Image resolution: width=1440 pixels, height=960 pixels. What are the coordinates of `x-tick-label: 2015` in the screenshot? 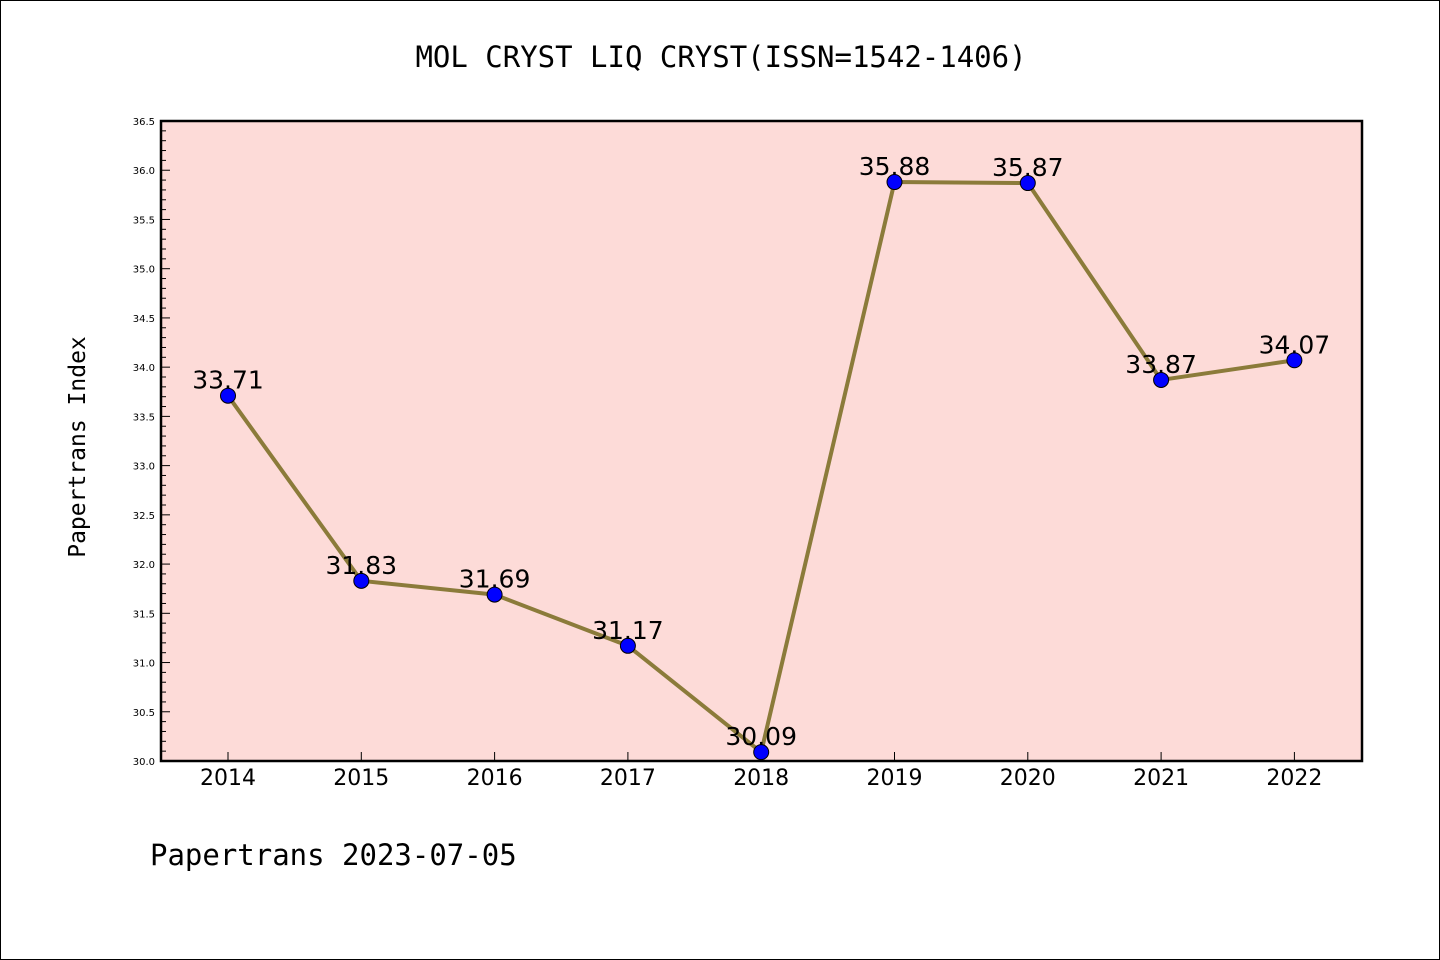 It's located at (361, 778).